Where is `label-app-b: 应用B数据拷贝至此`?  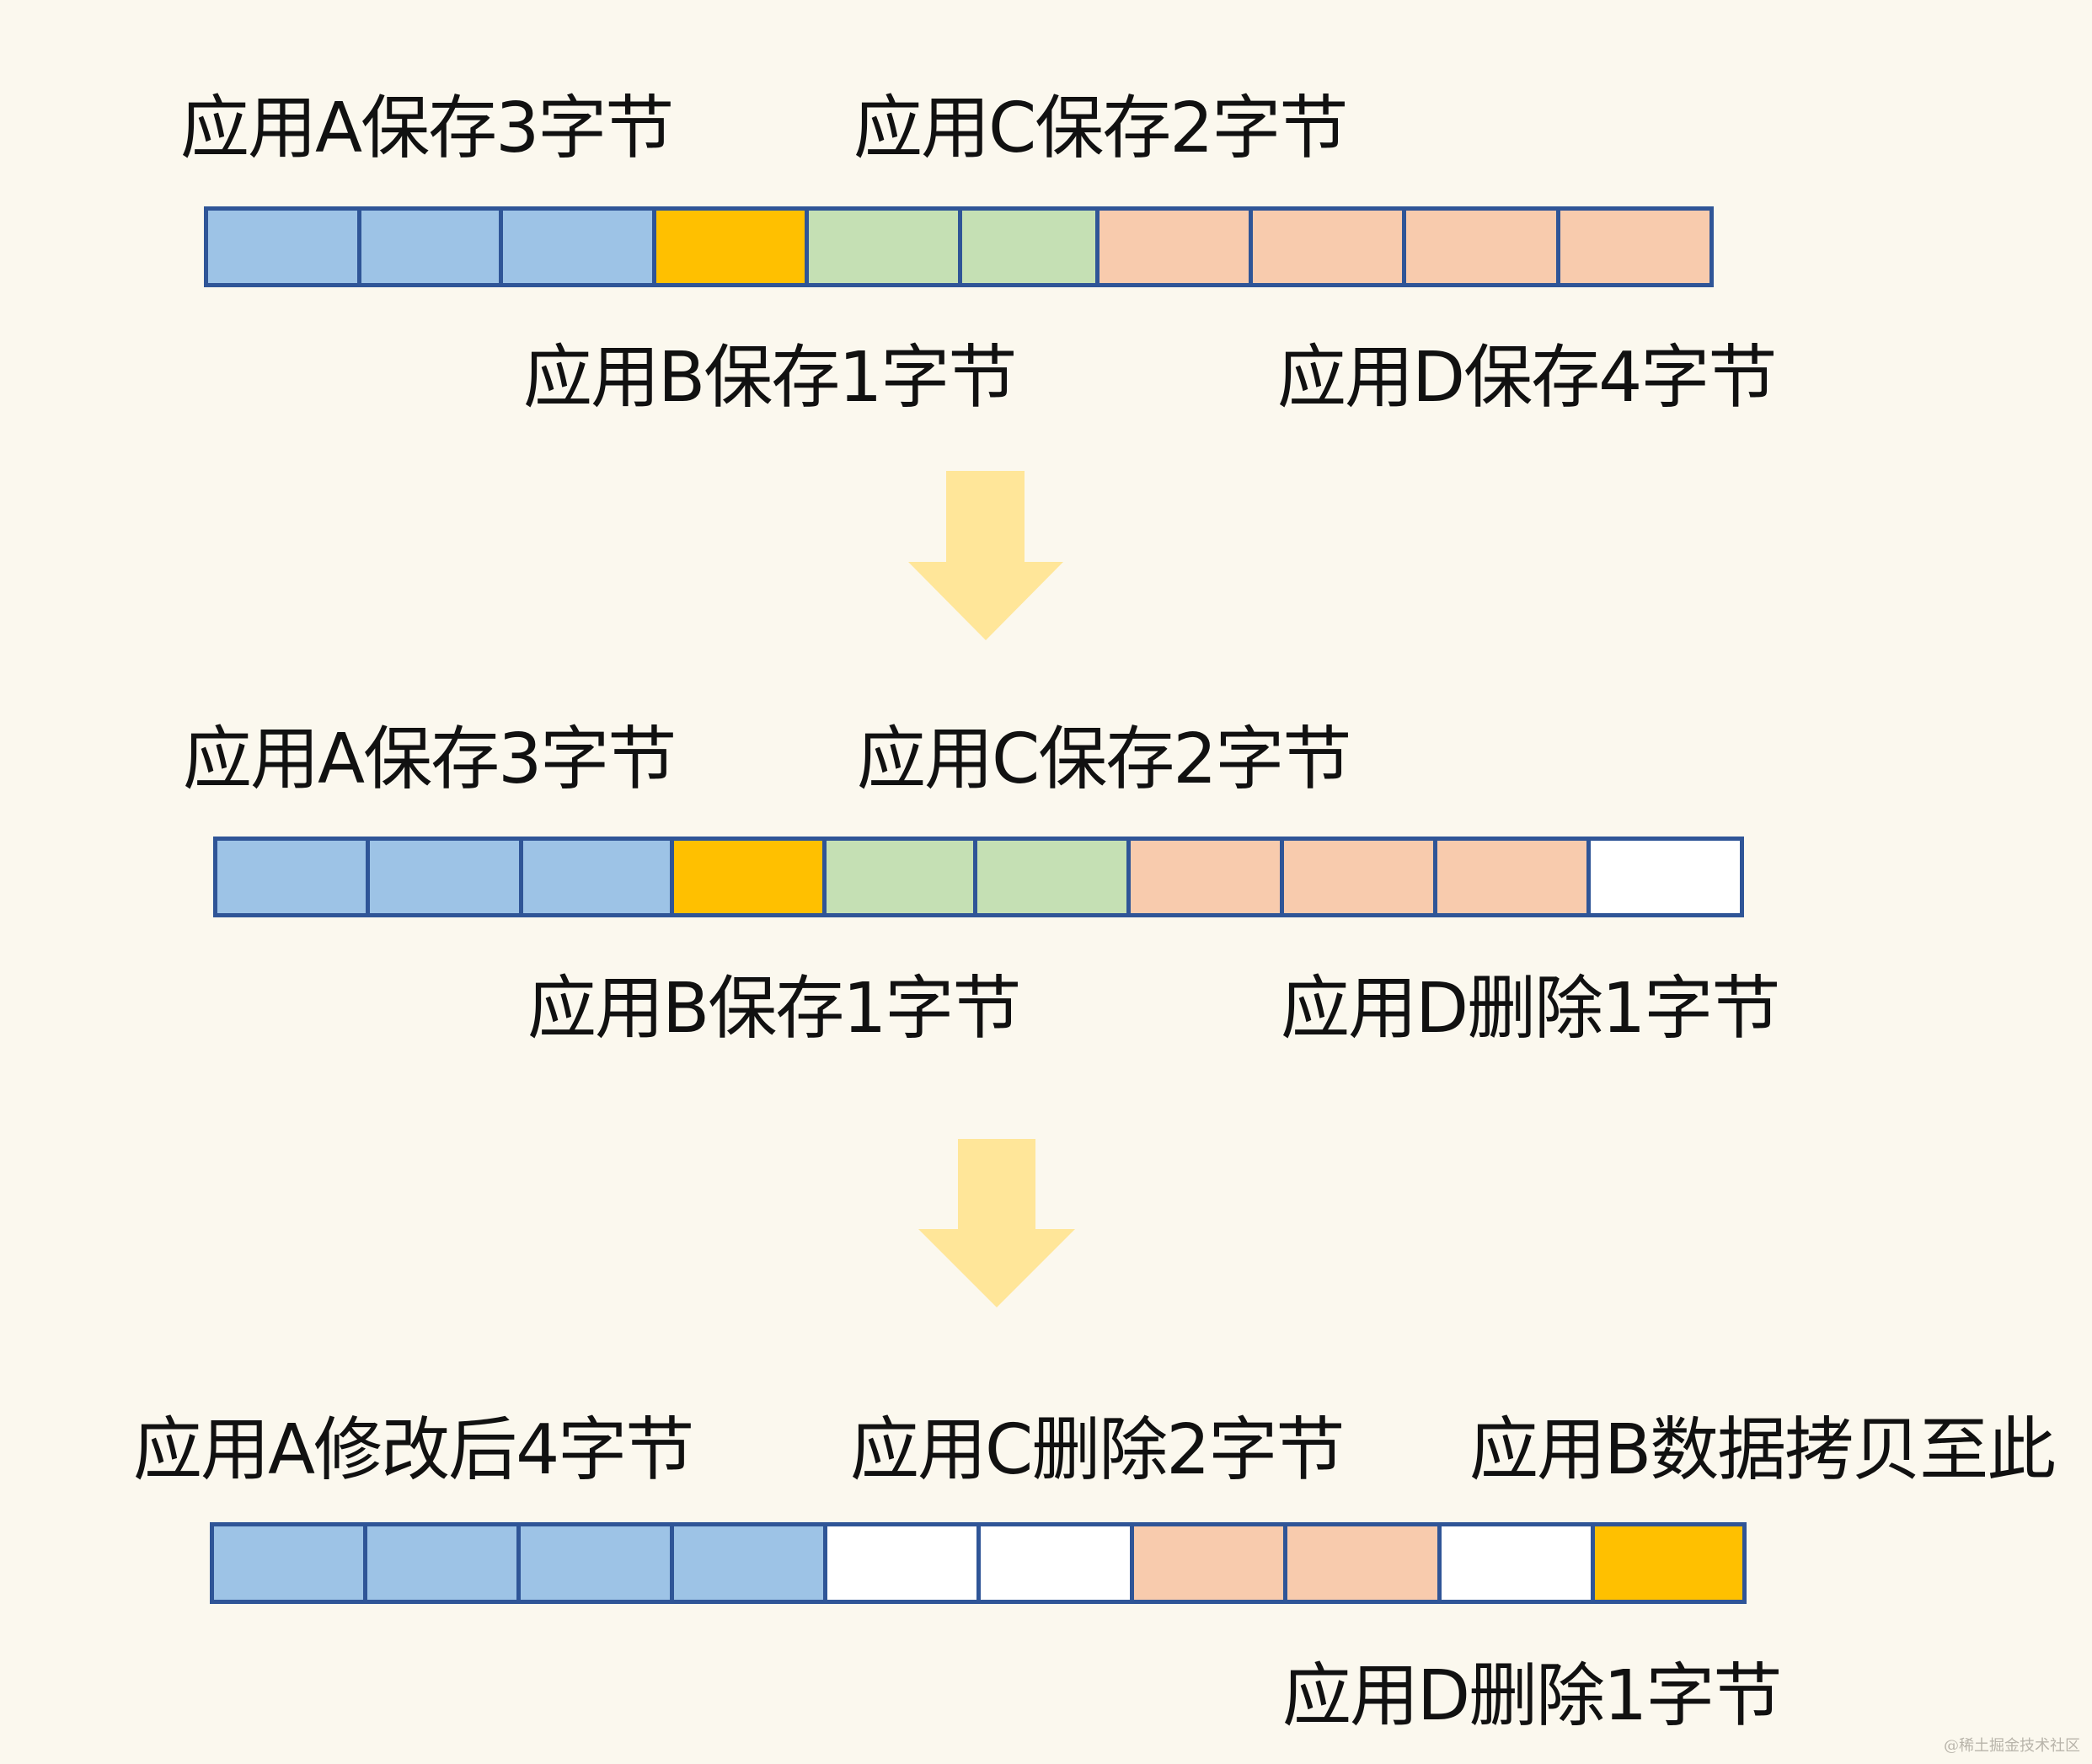 label-app-b: 应用B数据拷贝至此 is located at coordinates (1762, 1450).